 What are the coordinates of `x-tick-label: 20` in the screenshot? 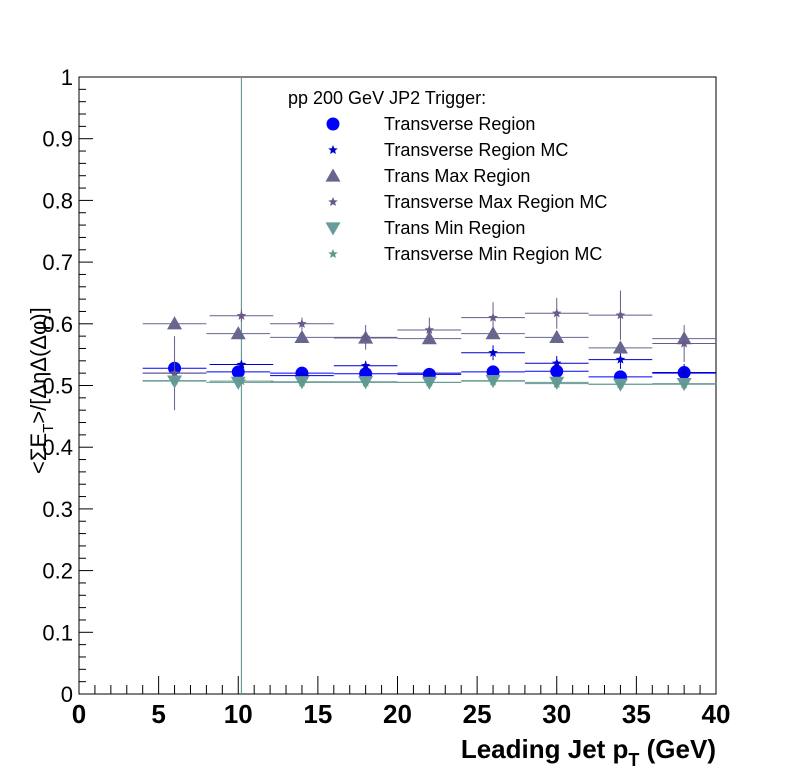 It's located at (397, 714).